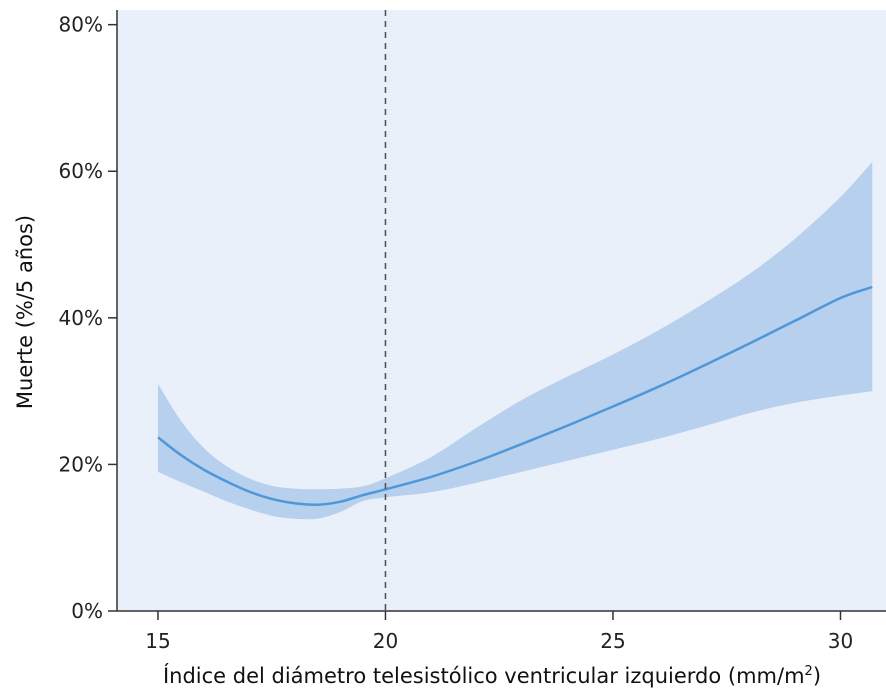 This screenshot has width=886, height=693. I want to click on y-tick-label: 0%, so click(87, 611).